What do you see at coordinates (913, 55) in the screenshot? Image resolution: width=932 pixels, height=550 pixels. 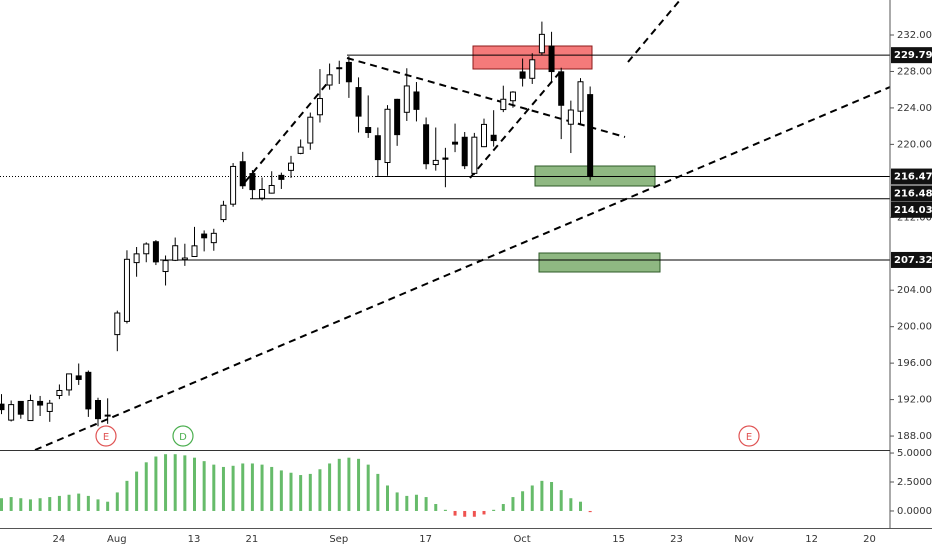 I see `price-tag-label: 229.79` at bounding box center [913, 55].